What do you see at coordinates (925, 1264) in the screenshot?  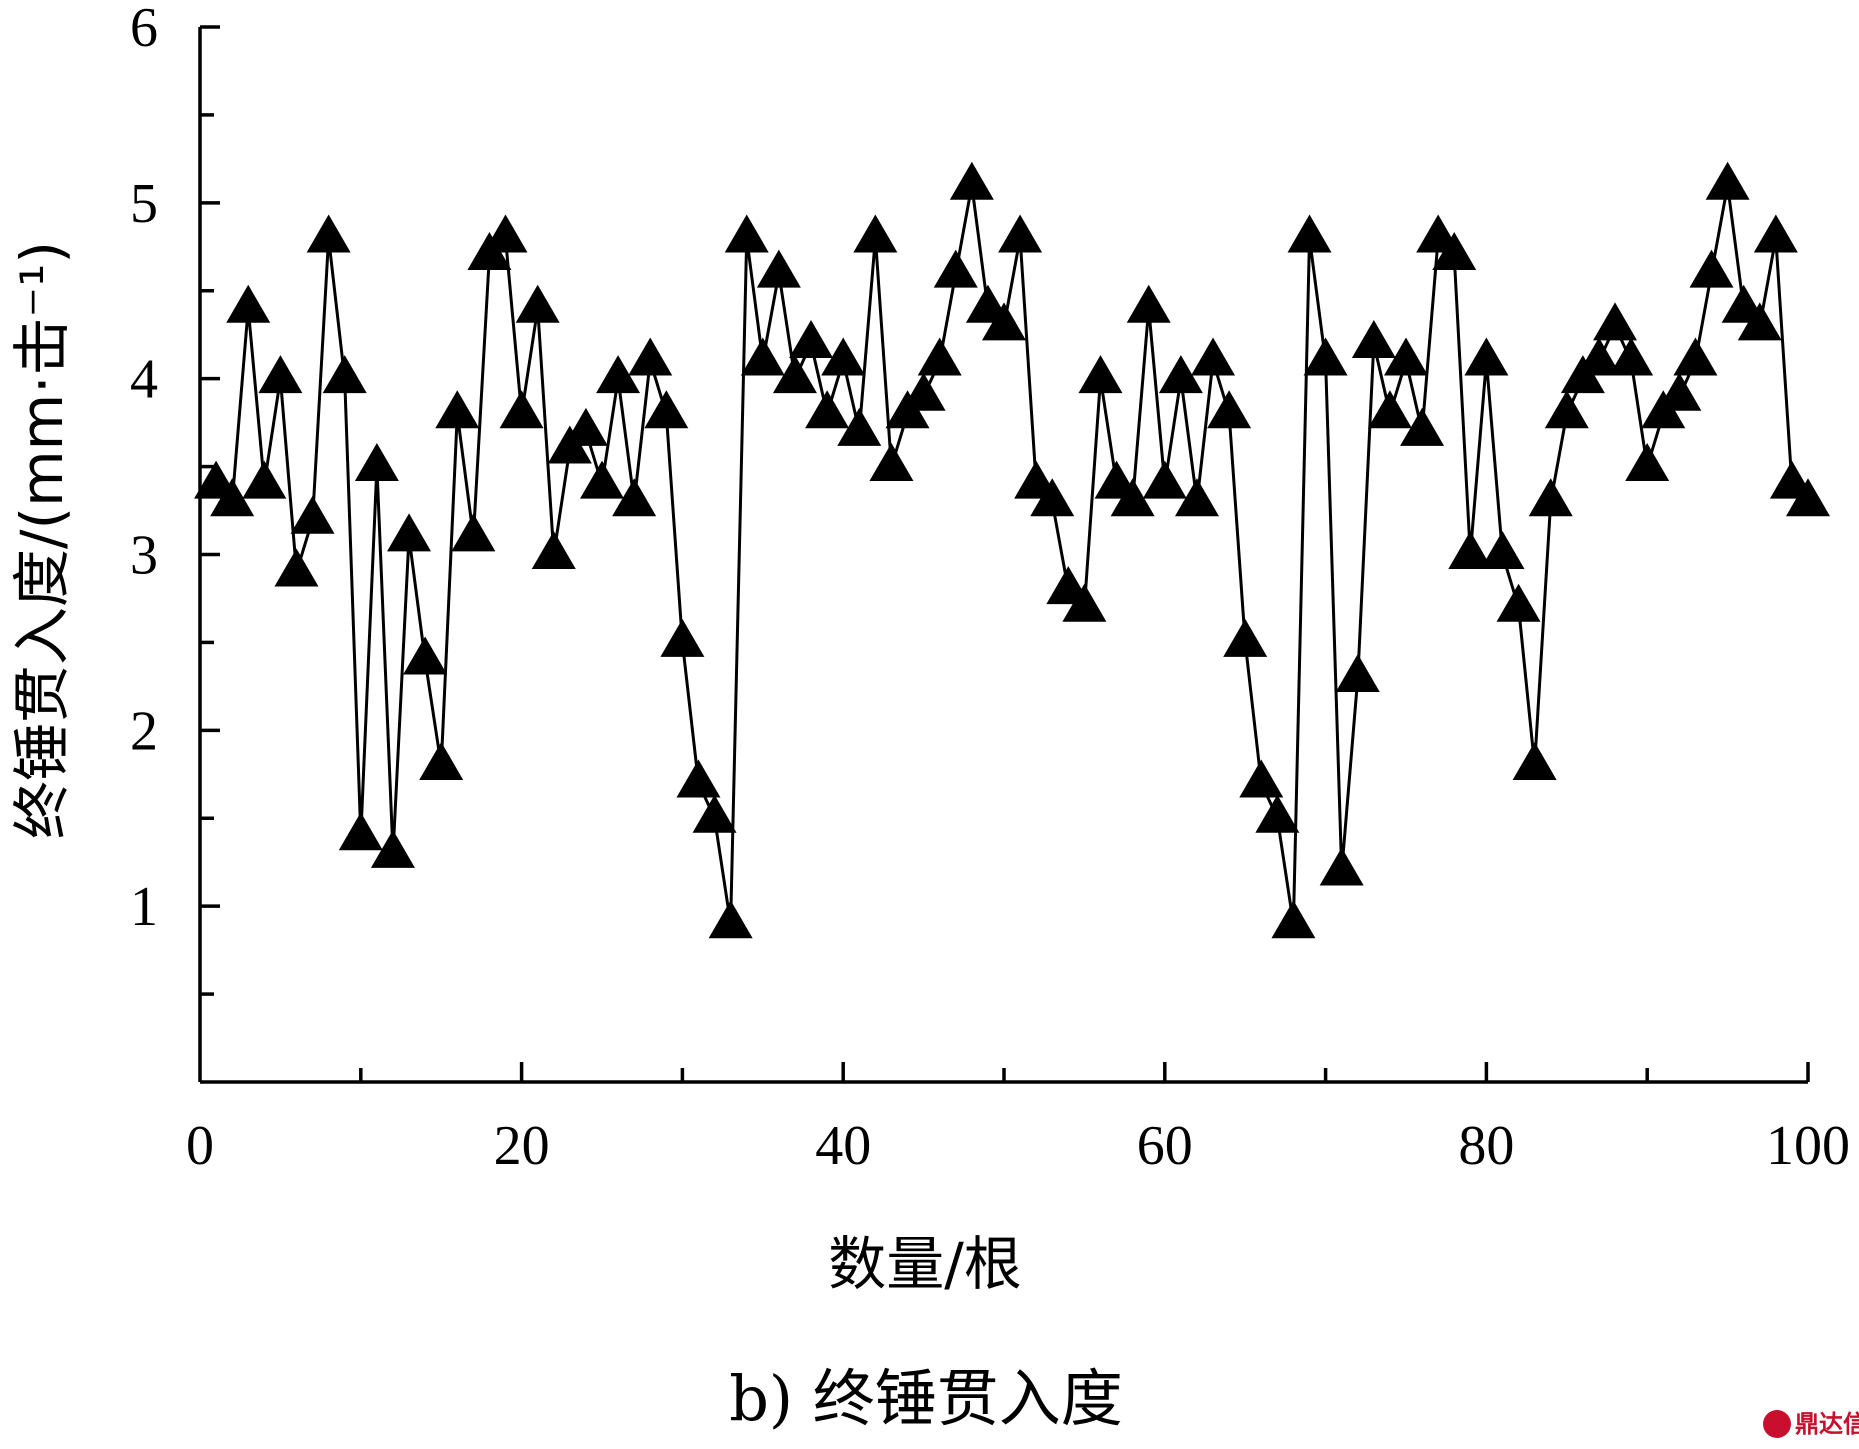 I see `x-axis-title: 数量/根` at bounding box center [925, 1264].